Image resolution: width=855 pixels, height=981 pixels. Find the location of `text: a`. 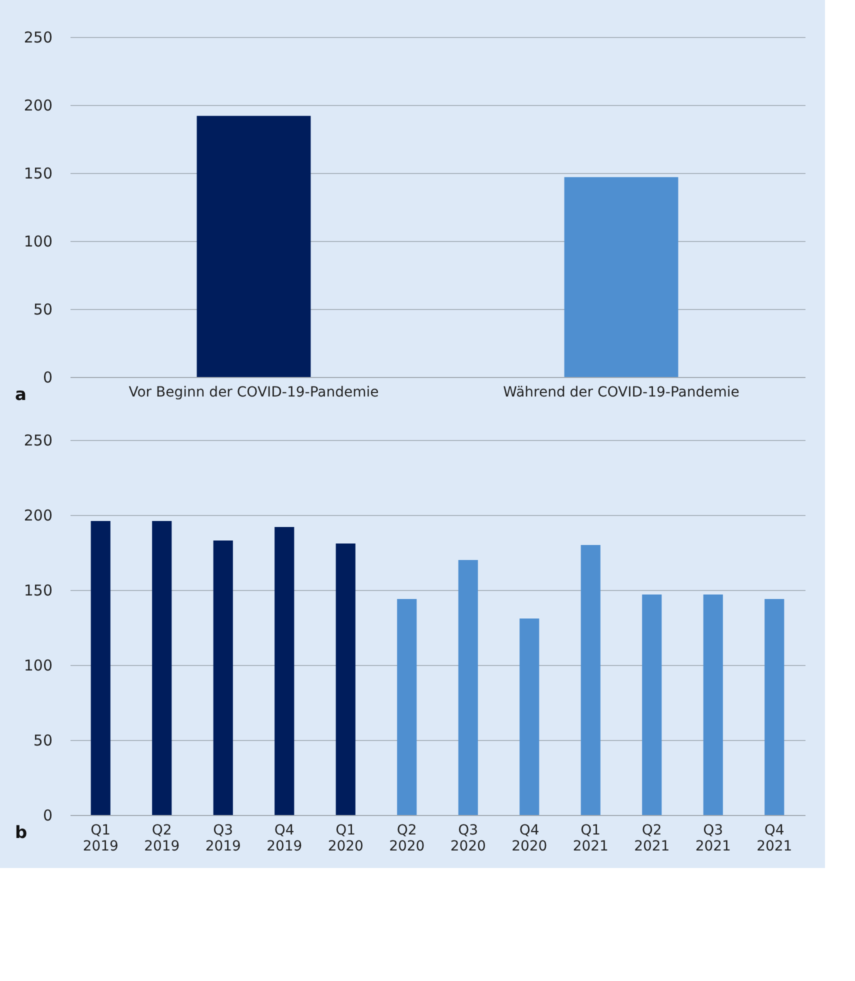

text: a is located at coordinates (20, 395).